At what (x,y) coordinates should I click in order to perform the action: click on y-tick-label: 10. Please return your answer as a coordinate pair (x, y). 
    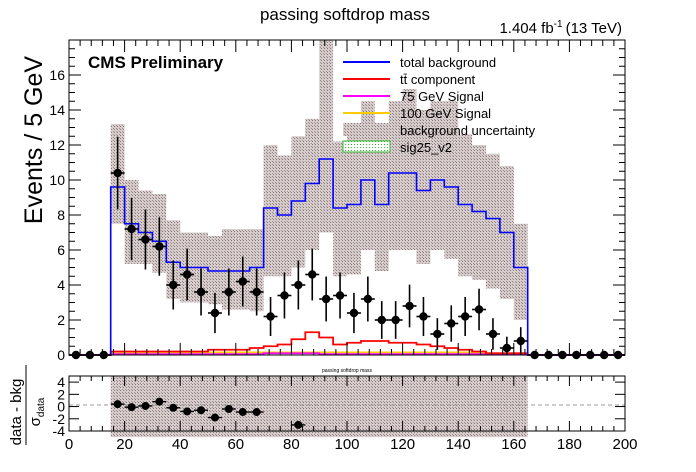
    Looking at the image, I should click on (57, 180).